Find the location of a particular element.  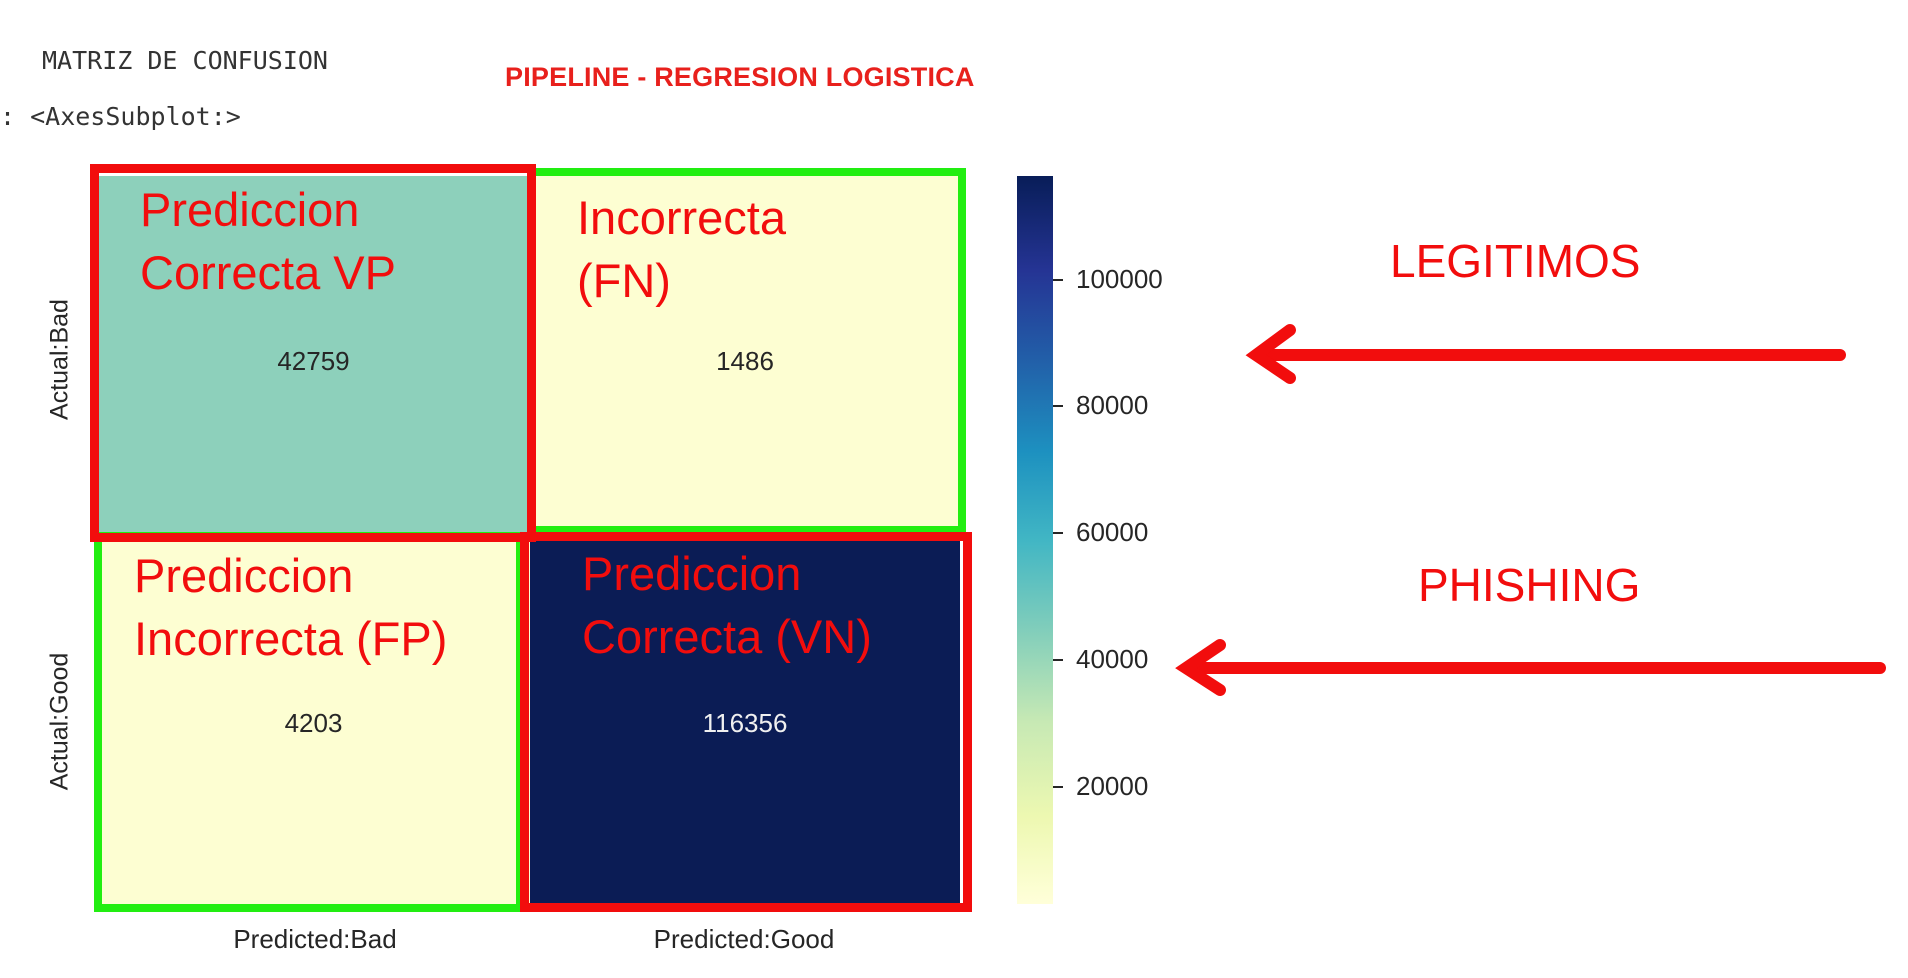

colorbar is located at coordinates (1035, 540).